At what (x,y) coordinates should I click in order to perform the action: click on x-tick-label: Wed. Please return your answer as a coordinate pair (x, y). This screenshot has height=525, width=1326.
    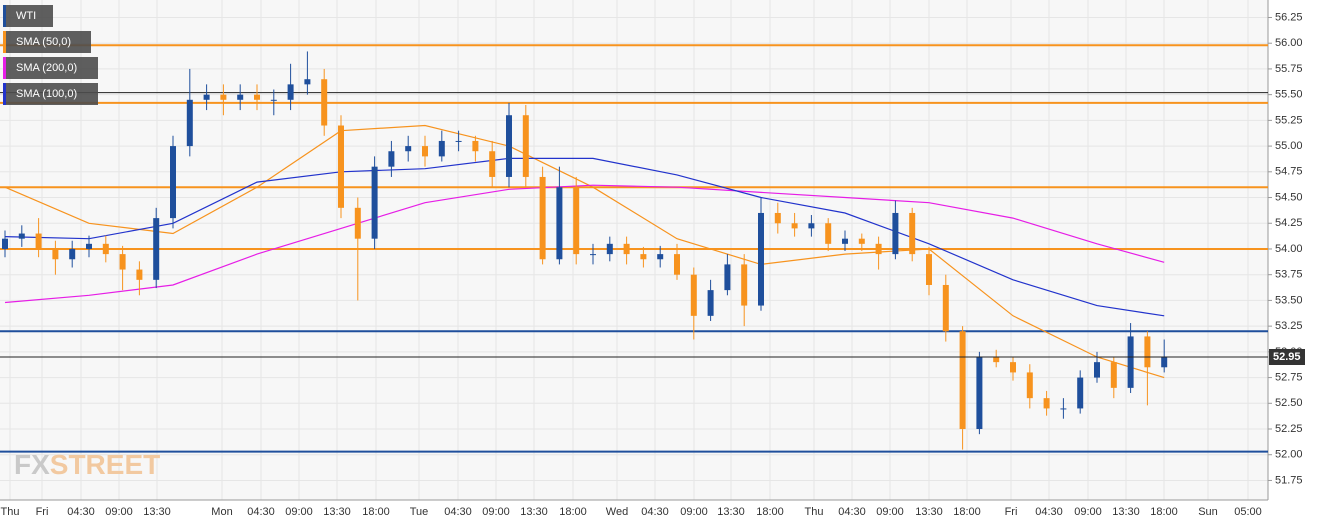
    Looking at the image, I should click on (617, 512).